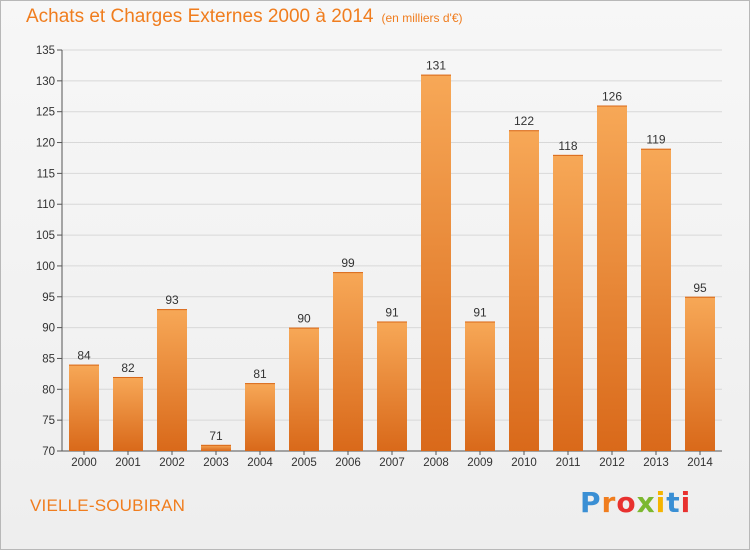 The height and width of the screenshot is (550, 750). What do you see at coordinates (673, 502) in the screenshot?
I see `logo-letter: t` at bounding box center [673, 502].